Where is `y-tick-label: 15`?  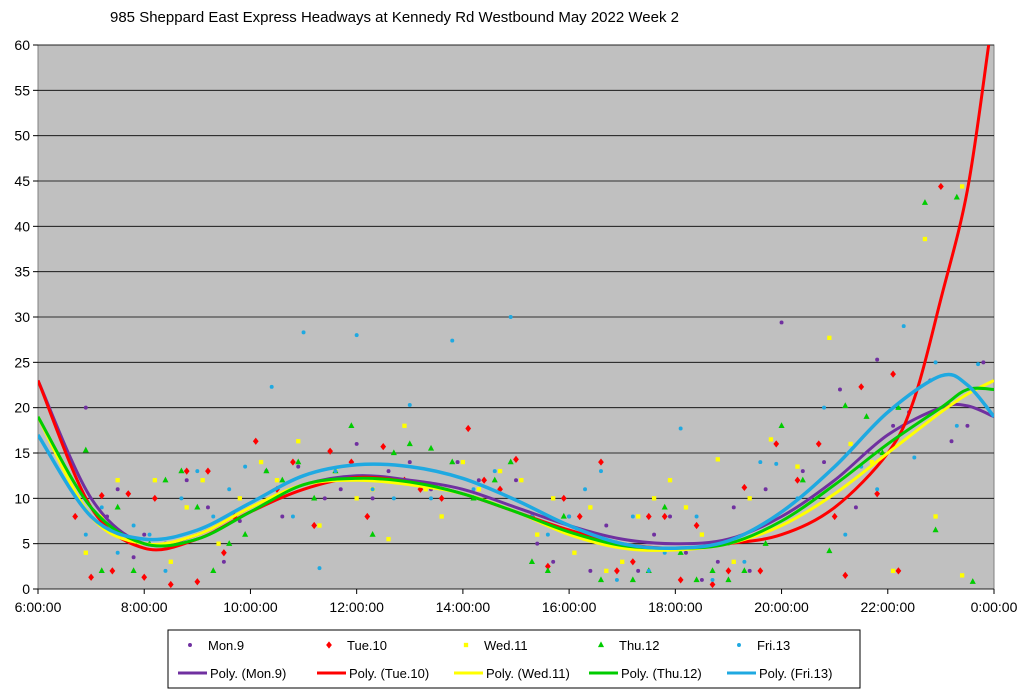 y-tick-label: 15 is located at coordinates (22, 453).